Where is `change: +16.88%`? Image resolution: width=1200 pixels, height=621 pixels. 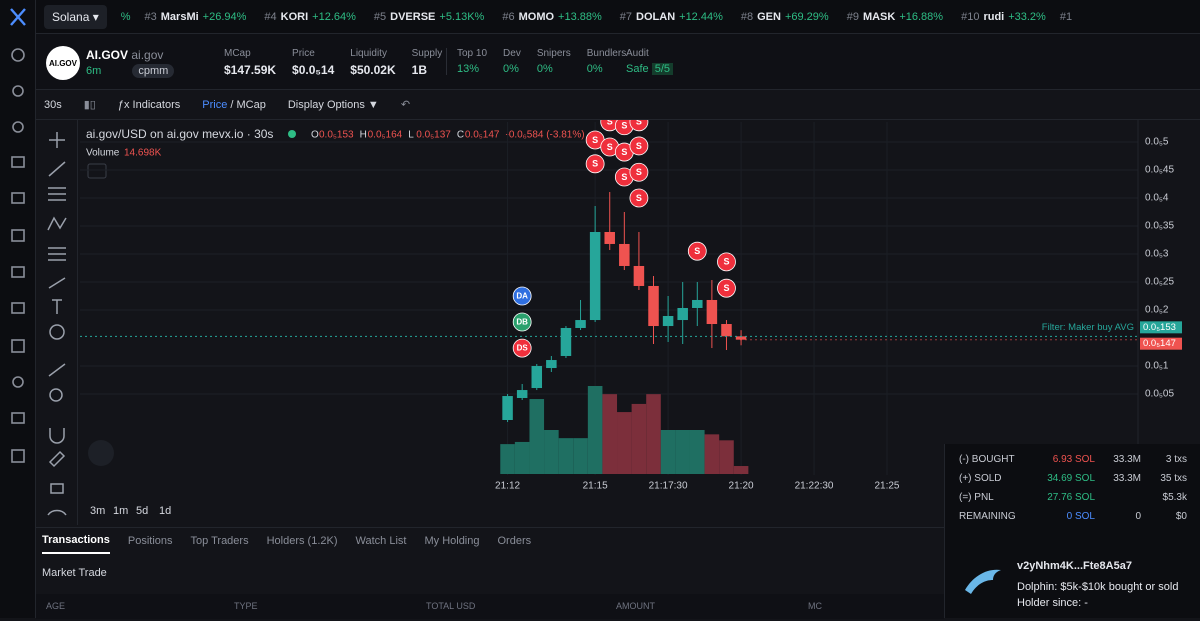 change: +16.88% is located at coordinates (921, 16).